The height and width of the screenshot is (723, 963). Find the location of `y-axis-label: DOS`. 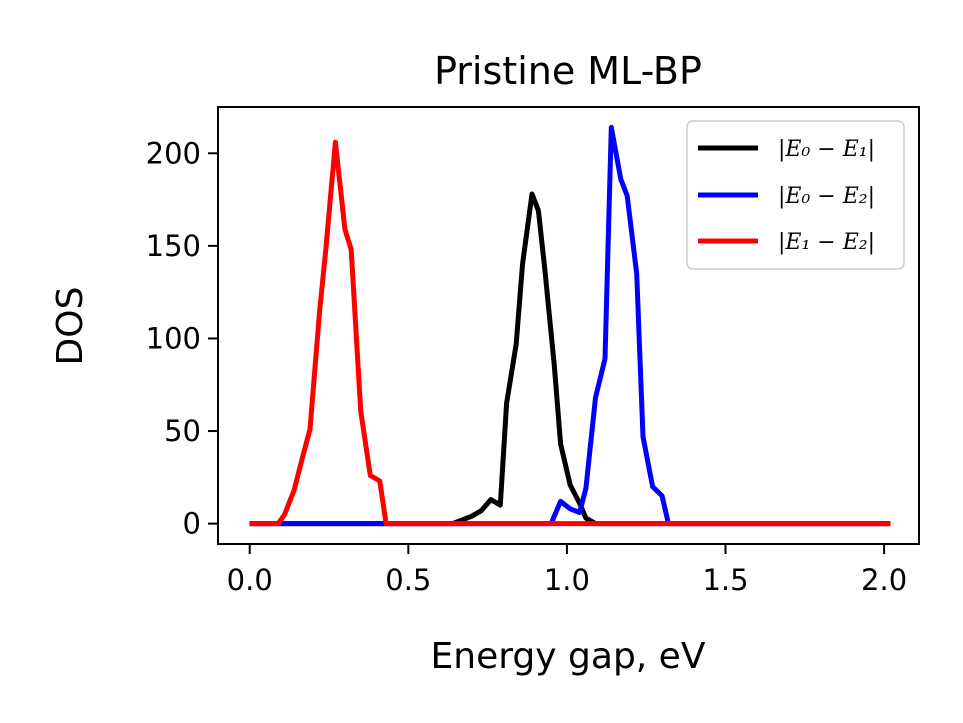

y-axis-label: DOS is located at coordinates (70, 326).